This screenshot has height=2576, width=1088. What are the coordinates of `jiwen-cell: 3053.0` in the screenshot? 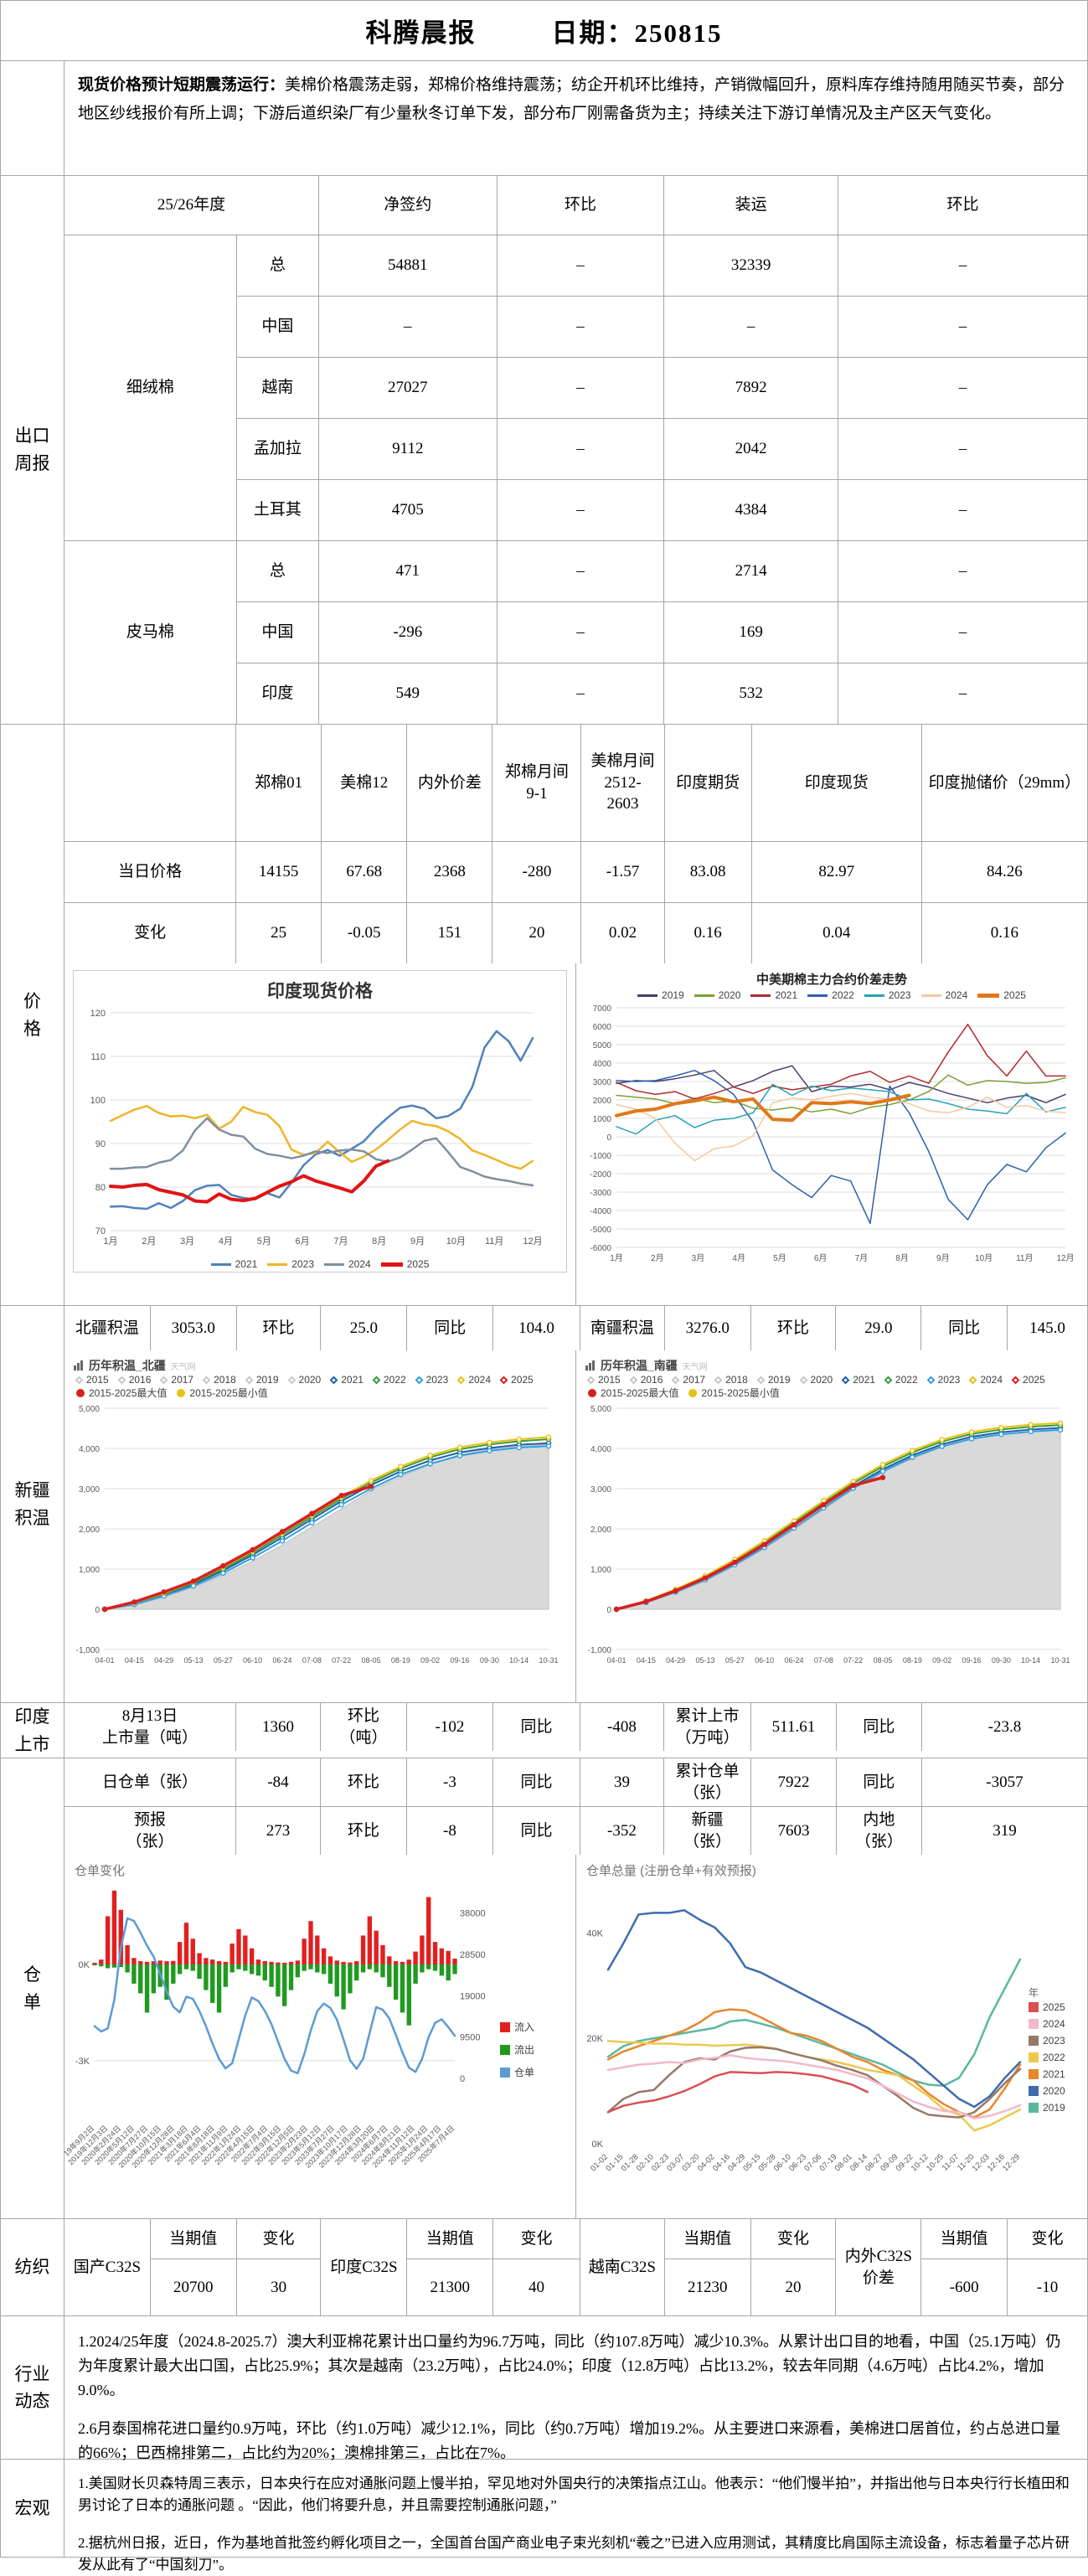 It's located at (193, 1328).